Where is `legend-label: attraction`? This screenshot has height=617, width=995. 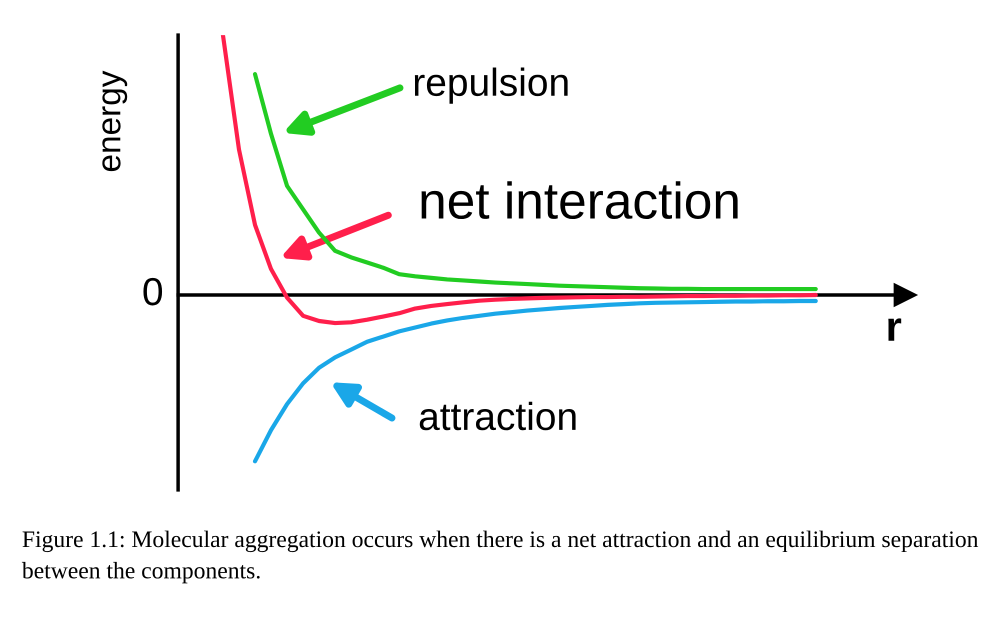
legend-label: attraction is located at coordinates (498, 416).